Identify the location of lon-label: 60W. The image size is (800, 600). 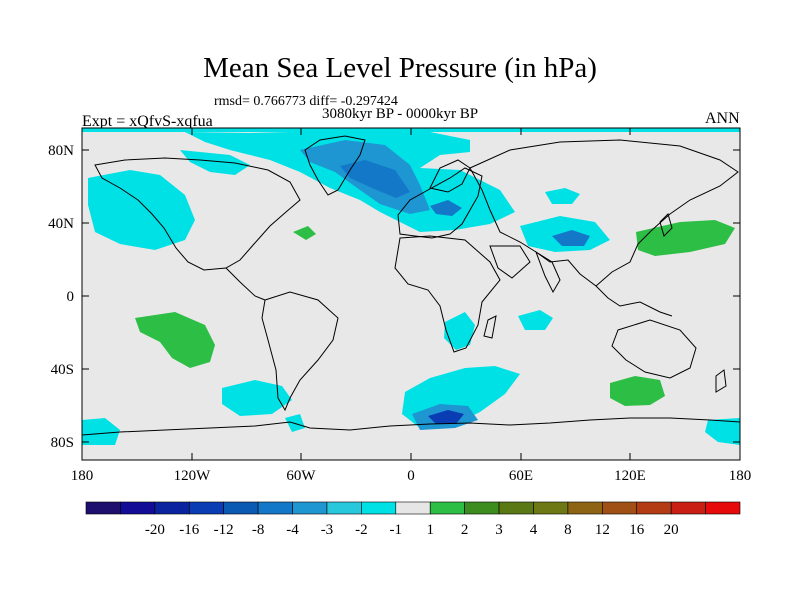
(301, 476).